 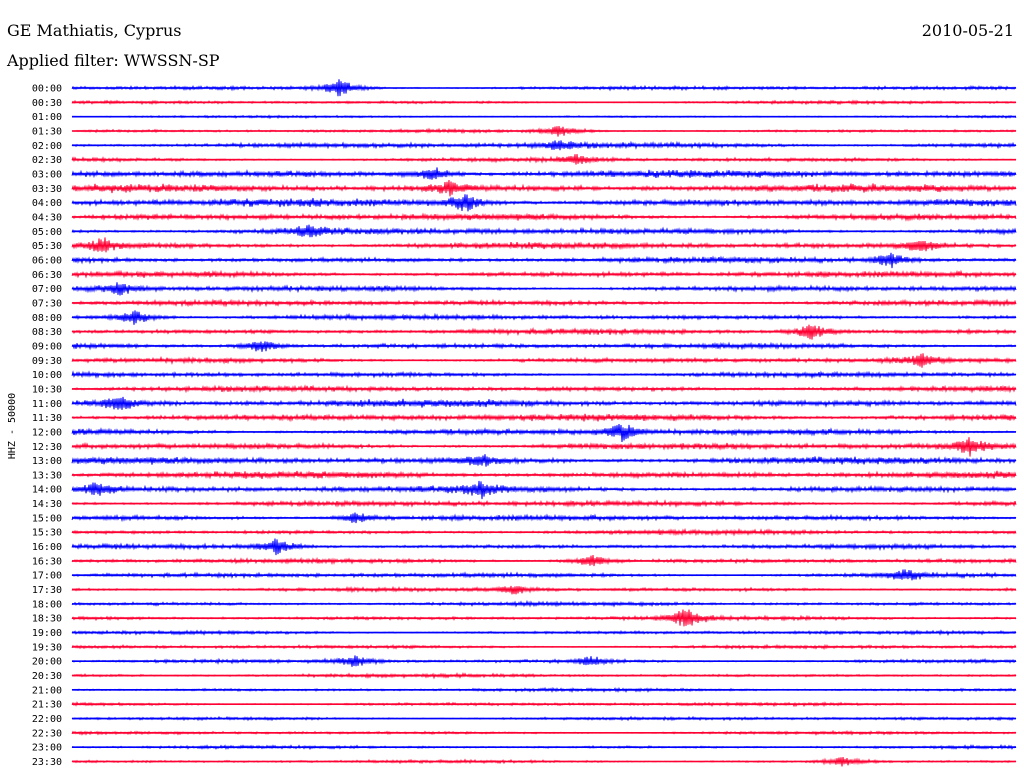 What do you see at coordinates (47, 748) in the screenshot?
I see `time-label: 23:00` at bounding box center [47, 748].